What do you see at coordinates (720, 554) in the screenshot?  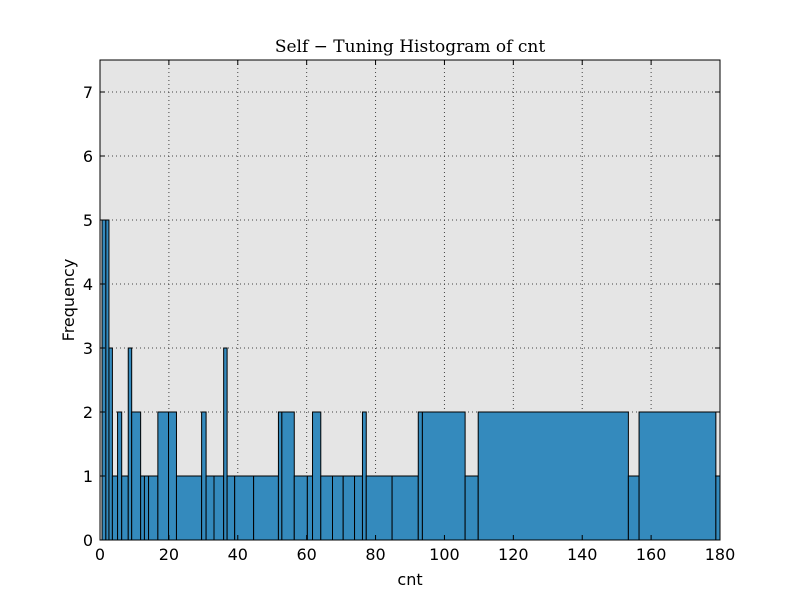 I see `x-tick-label: 180` at bounding box center [720, 554].